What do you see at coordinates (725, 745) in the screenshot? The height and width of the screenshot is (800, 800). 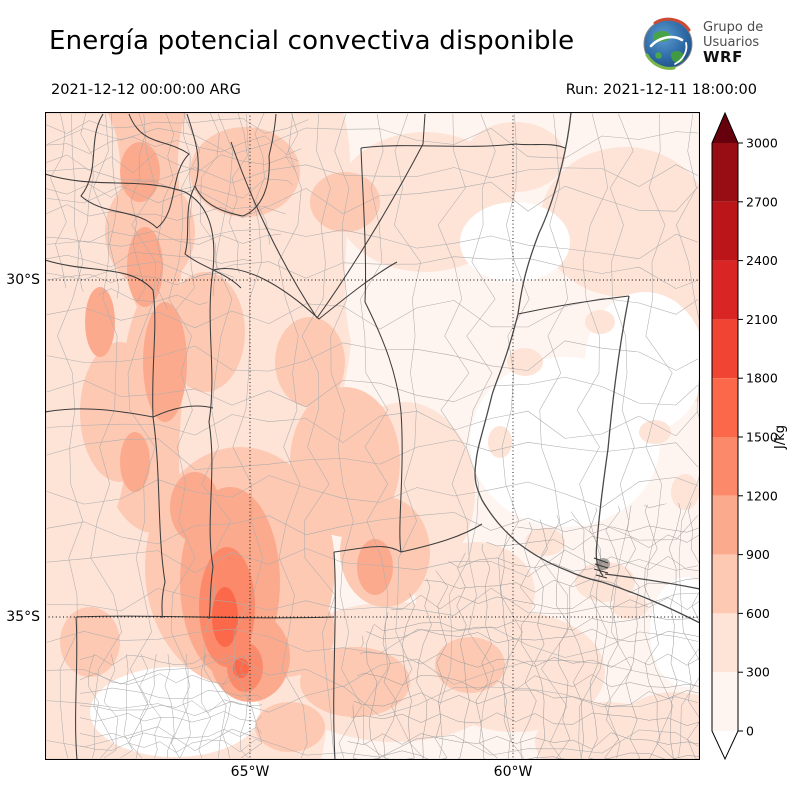 I see `colorbar-under-arrow` at bounding box center [725, 745].